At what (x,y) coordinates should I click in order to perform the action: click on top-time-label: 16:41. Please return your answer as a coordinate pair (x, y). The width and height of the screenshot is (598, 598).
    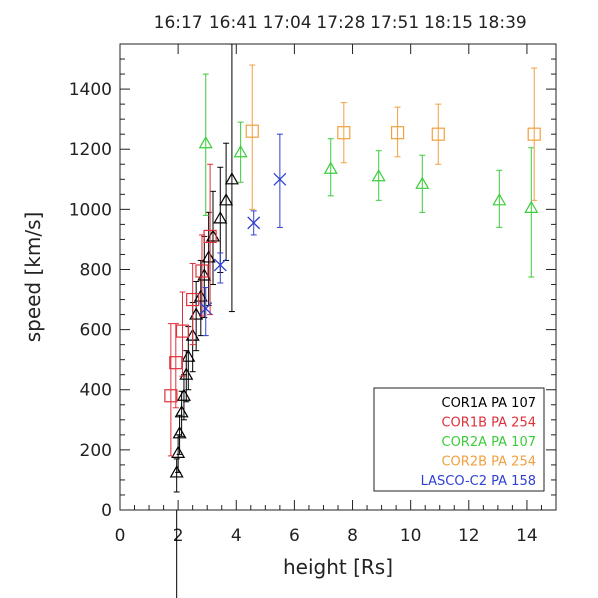
    Looking at the image, I should click on (233, 23).